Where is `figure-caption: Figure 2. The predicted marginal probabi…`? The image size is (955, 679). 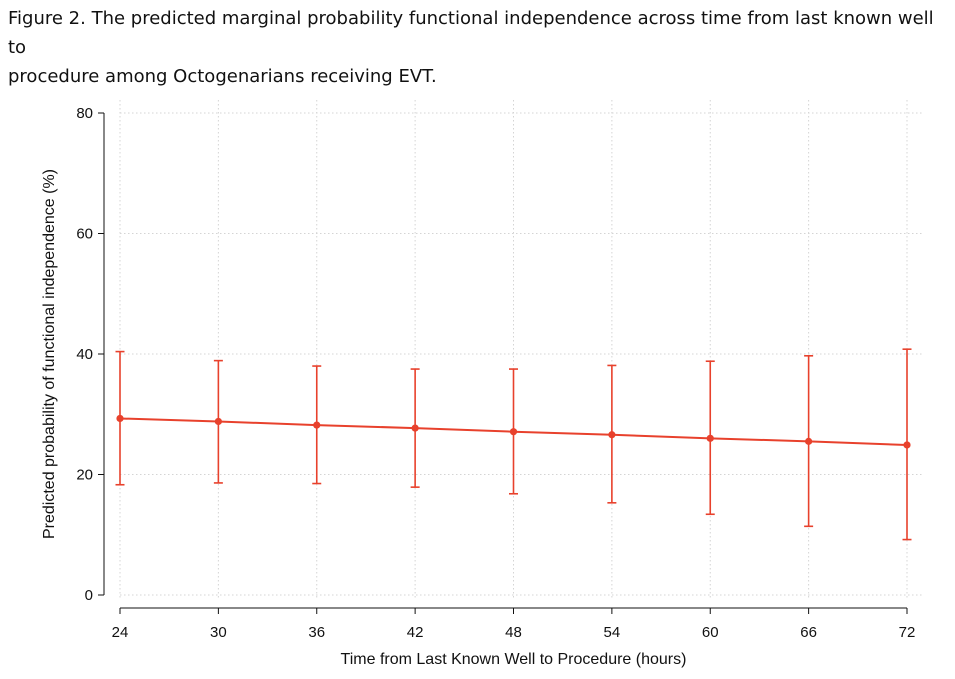
figure-caption: Figure 2. The predicted marginal probabi… is located at coordinates (478, 47).